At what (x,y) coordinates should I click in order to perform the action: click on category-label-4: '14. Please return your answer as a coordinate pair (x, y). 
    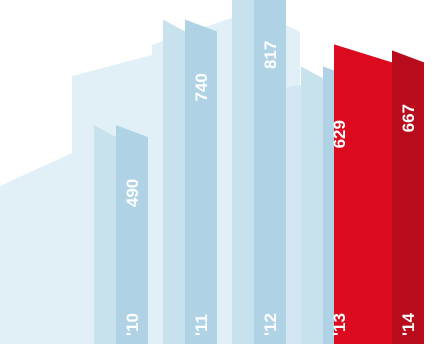
    Looking at the image, I should click on (408, 324).